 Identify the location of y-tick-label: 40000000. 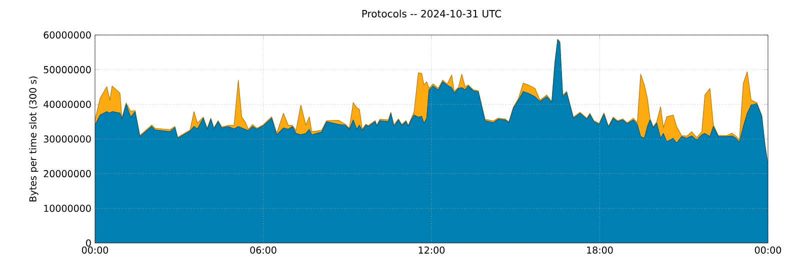
(67, 104).